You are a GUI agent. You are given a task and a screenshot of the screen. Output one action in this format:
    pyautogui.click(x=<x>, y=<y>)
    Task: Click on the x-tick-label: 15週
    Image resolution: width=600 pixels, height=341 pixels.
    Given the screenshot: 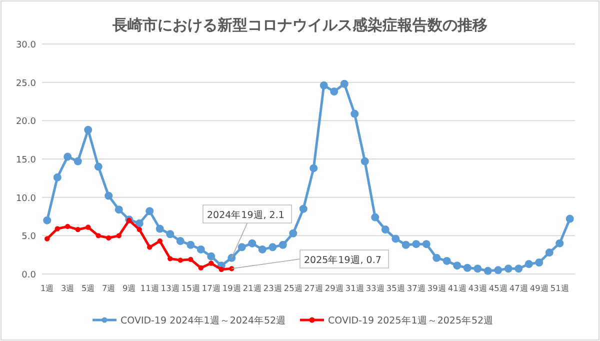 What is the action you would take?
    pyautogui.click(x=190, y=288)
    